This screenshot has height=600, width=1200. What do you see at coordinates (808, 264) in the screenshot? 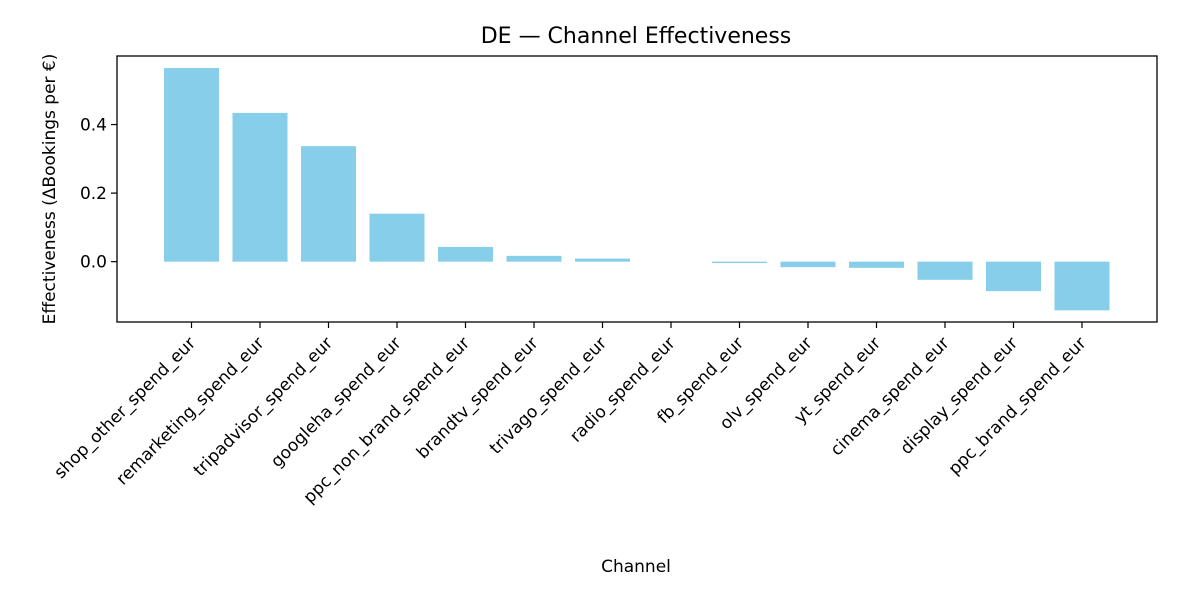
I see `bar-olv_spend_eur` at bounding box center [808, 264].